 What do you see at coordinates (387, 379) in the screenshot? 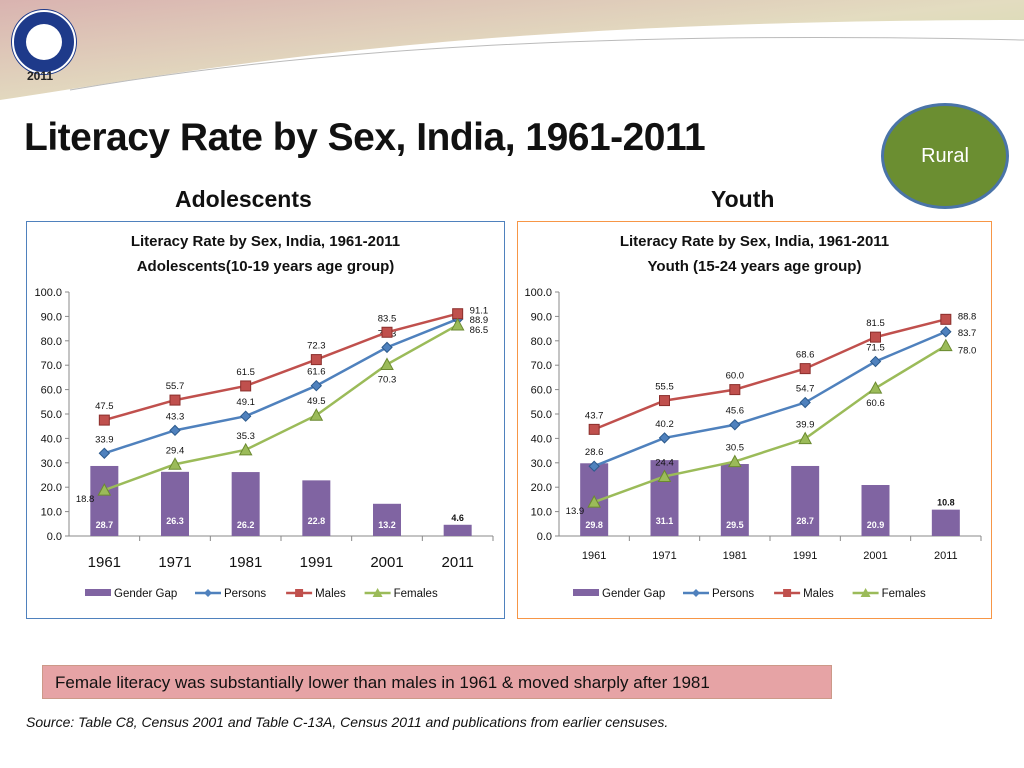
I see `females-data-label: 70.3` at bounding box center [387, 379].